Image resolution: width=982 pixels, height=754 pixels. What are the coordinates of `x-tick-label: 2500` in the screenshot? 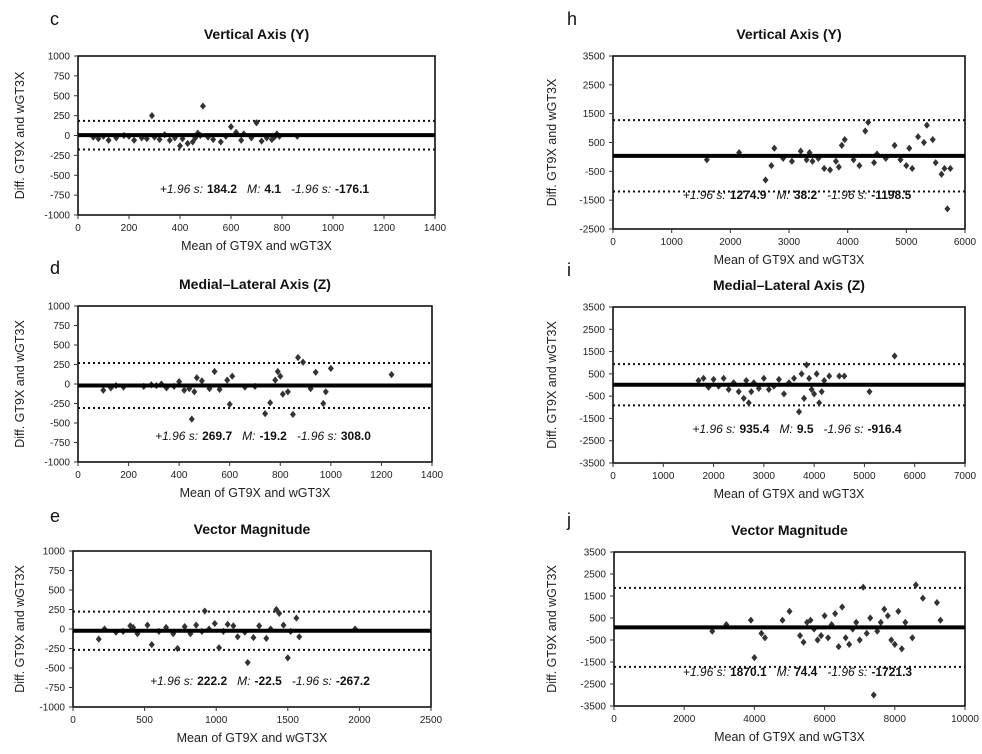 It's located at (431, 720).